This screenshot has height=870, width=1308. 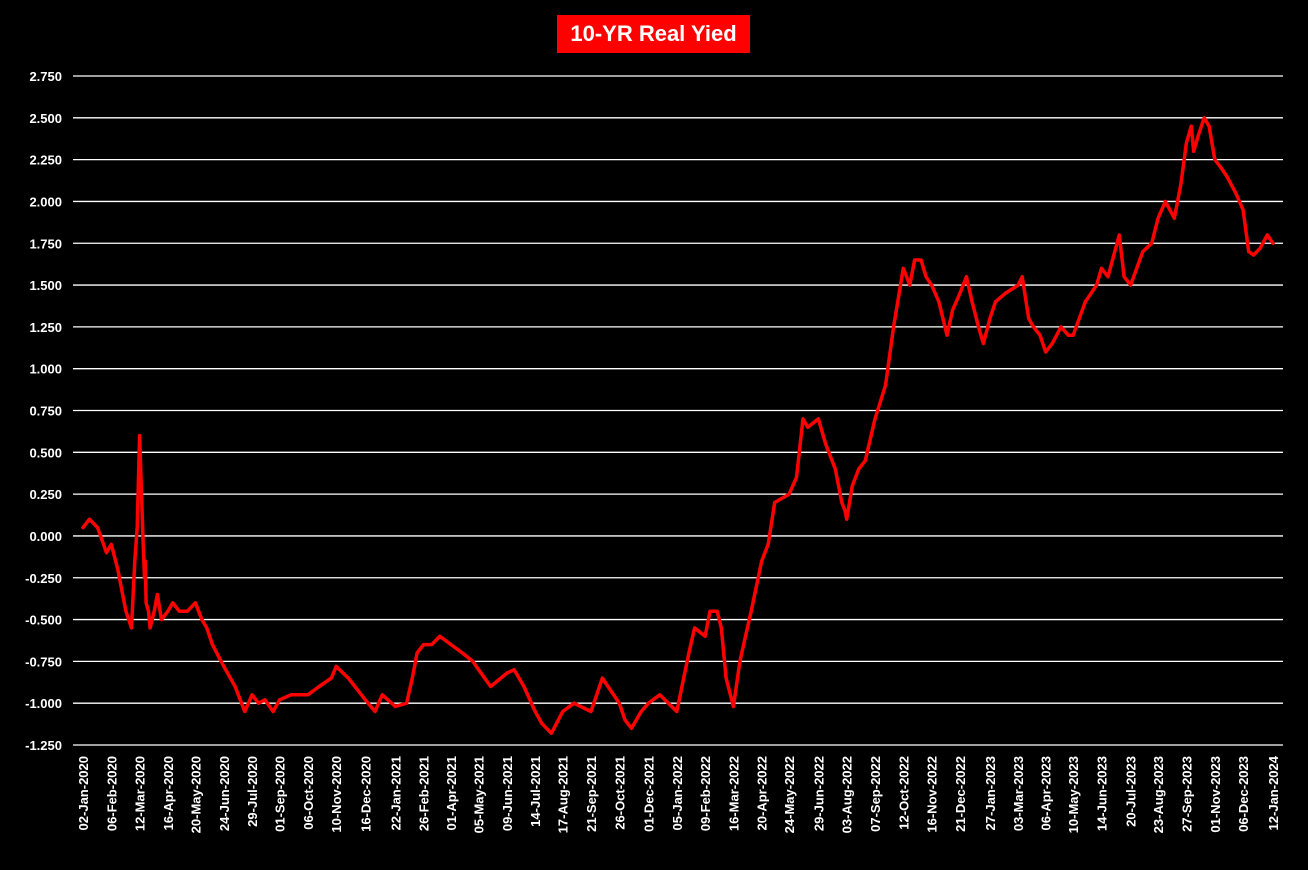 What do you see at coordinates (45, 201) in the screenshot?
I see `y-tick-label: 2.000` at bounding box center [45, 201].